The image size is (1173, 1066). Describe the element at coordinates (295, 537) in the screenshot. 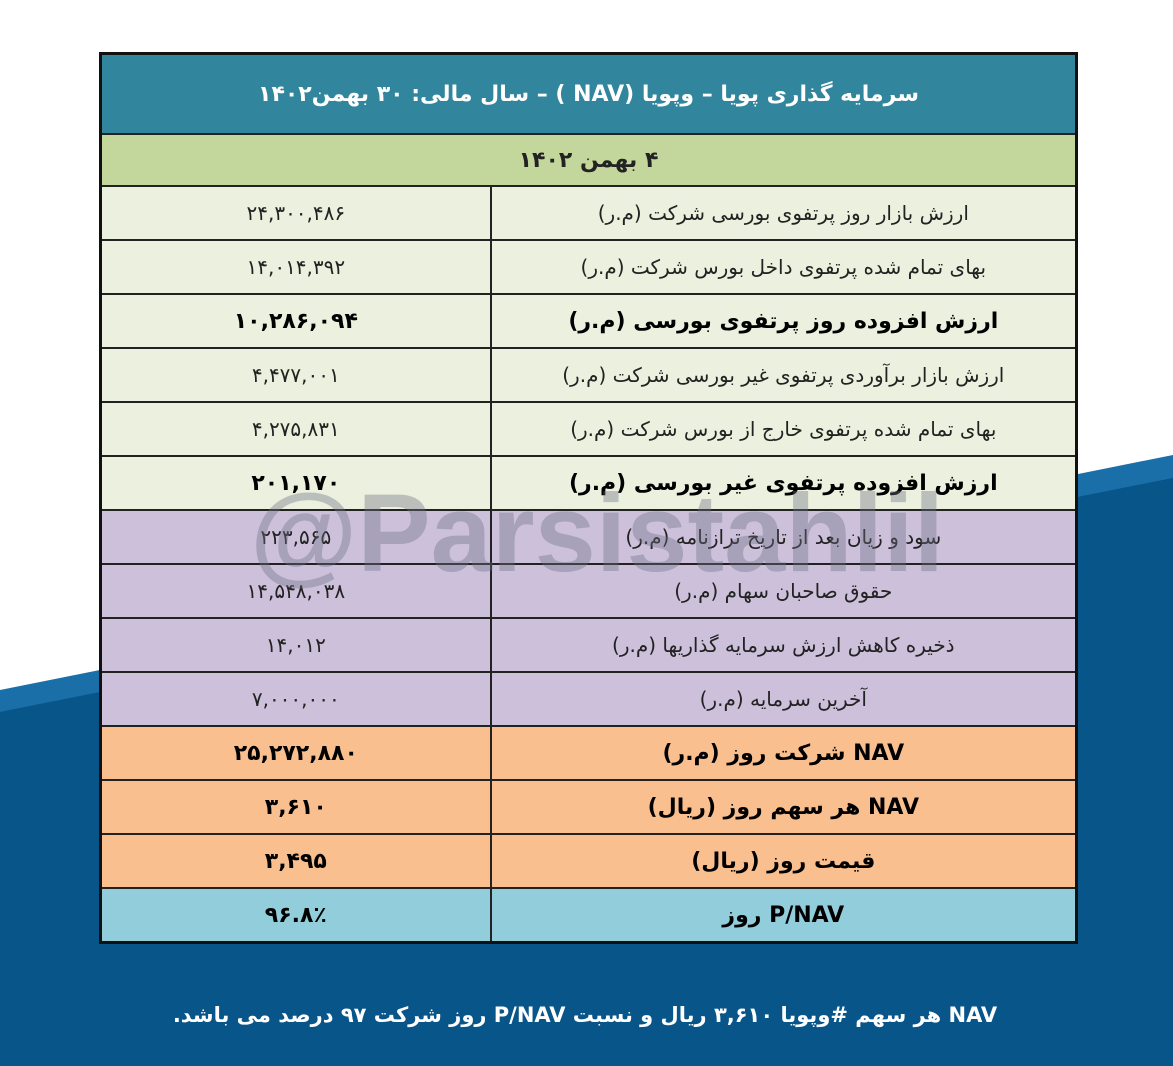

I see `row-value: ۲۲۳,۵۶۵` at that location.